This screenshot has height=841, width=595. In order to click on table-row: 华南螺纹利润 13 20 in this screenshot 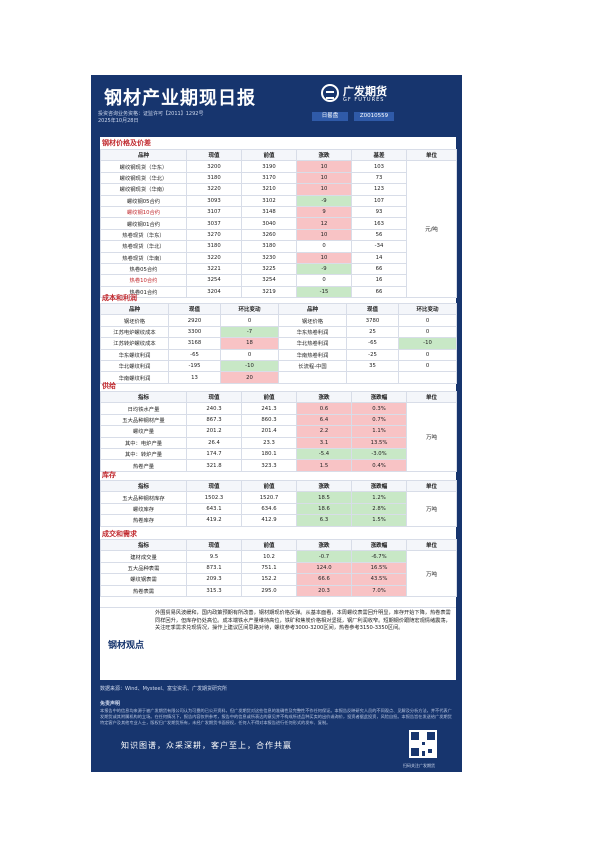, I will do `click(278, 377)`.